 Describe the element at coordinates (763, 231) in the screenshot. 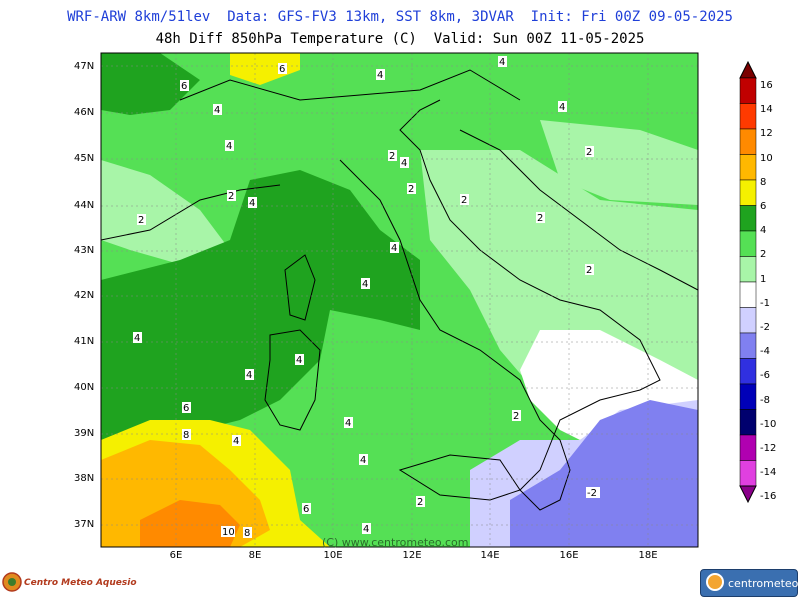

I see `colorbar-label: 4` at that location.